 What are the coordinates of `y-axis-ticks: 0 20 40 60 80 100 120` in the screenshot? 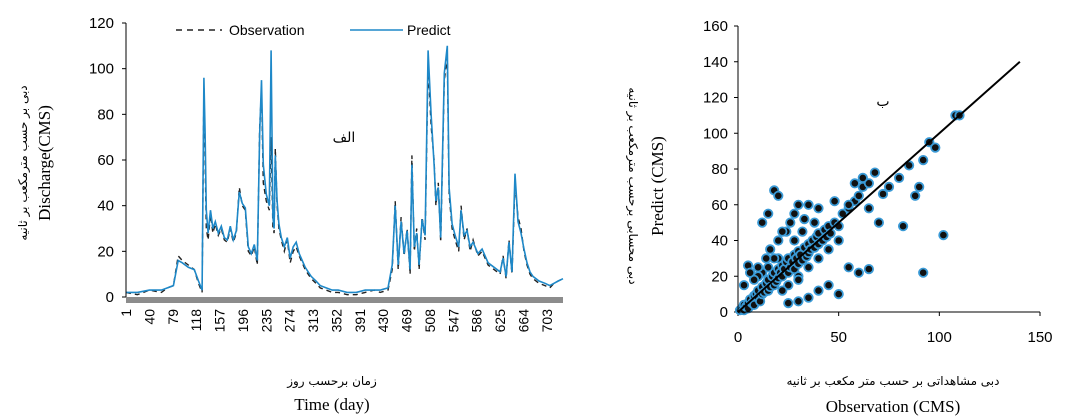 It's located at (107, 160).